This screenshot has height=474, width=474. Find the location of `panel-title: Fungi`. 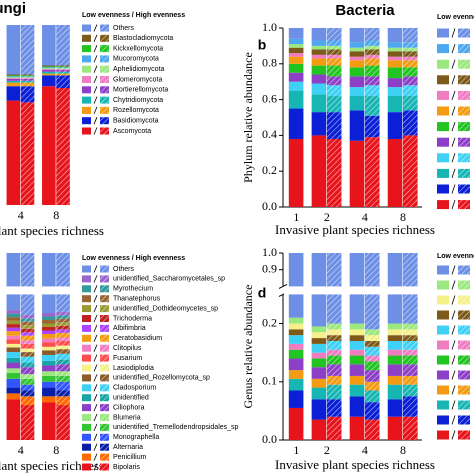

panel-title: Fungi is located at coordinates (13, 8).